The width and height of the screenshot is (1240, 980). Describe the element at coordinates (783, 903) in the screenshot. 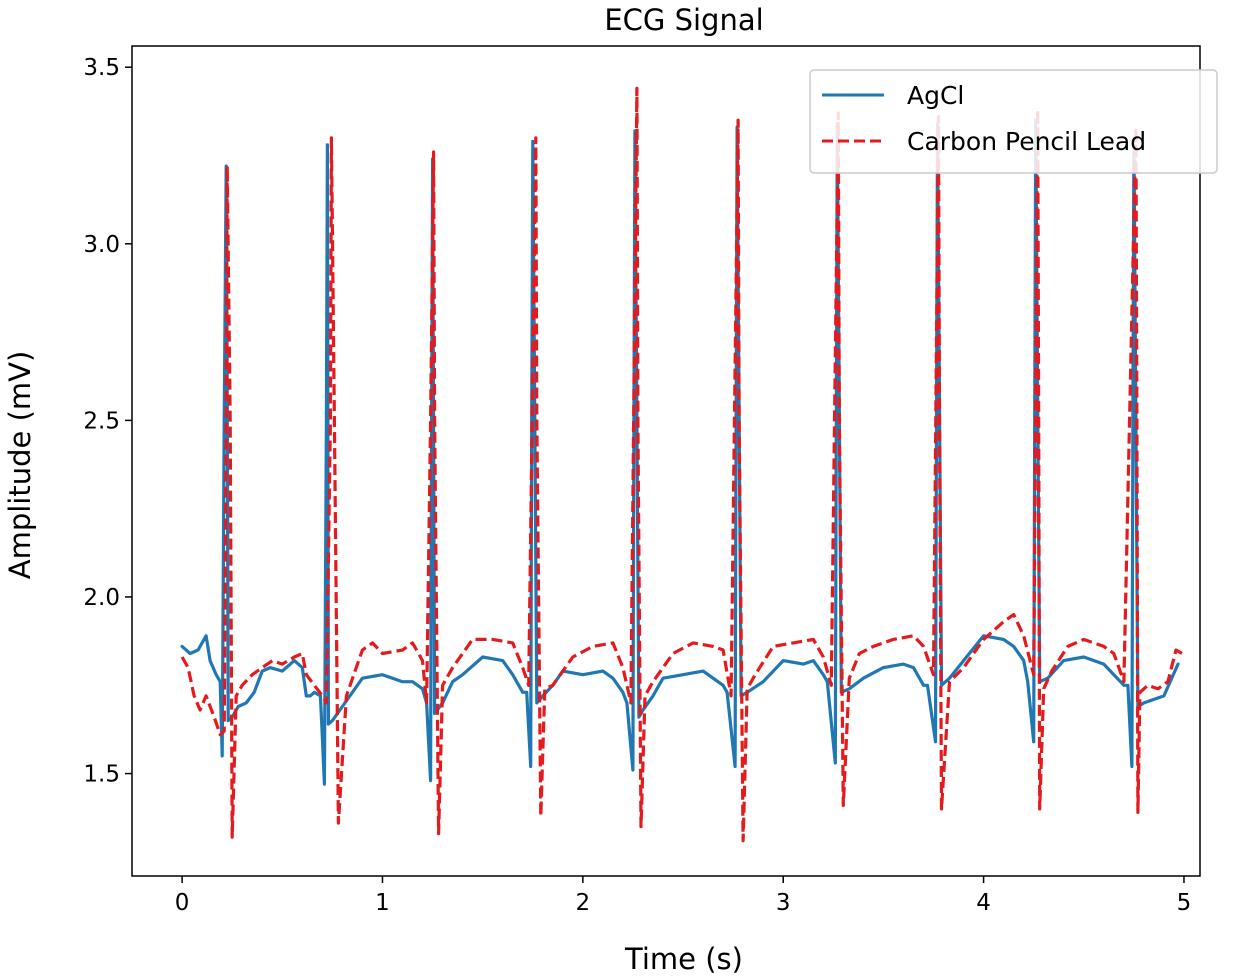

I see `x-tick-label: 3` at that location.